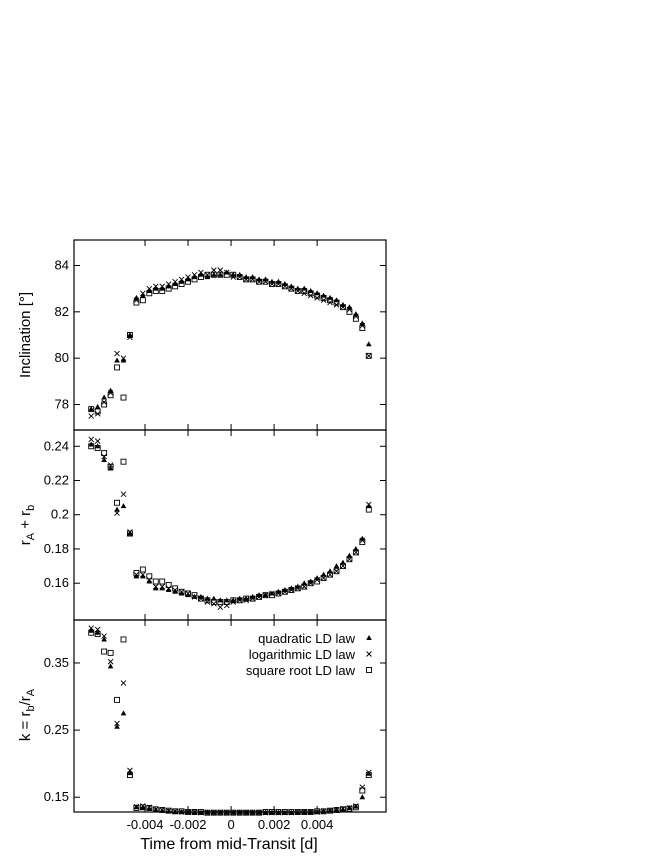 This screenshot has width=664, height=860. What do you see at coordinates (229, 844) in the screenshot?
I see `xlabel: Time from mid-Transit [d]` at bounding box center [229, 844].